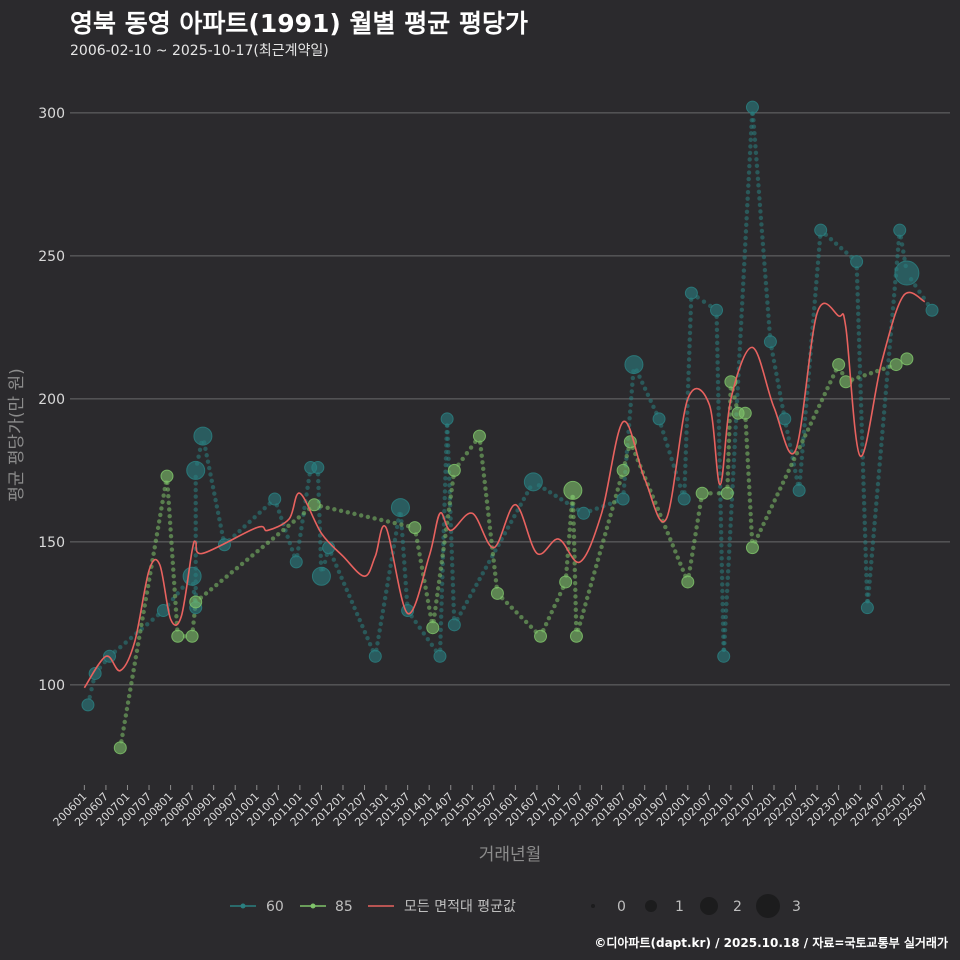 The width and height of the screenshot is (960, 960). What do you see at coordinates (796, 907) in the screenshot?
I see `size-legend-label: 3` at bounding box center [796, 907].